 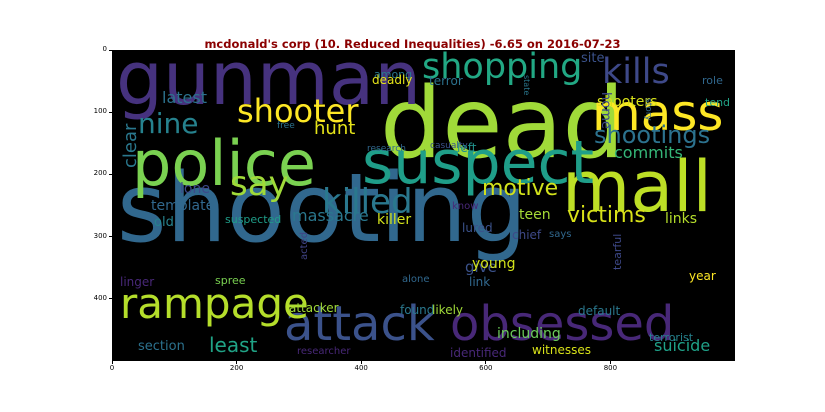 What do you see at coordinates (606, 215) in the screenshot?
I see `word-victims: victims` at bounding box center [606, 215].